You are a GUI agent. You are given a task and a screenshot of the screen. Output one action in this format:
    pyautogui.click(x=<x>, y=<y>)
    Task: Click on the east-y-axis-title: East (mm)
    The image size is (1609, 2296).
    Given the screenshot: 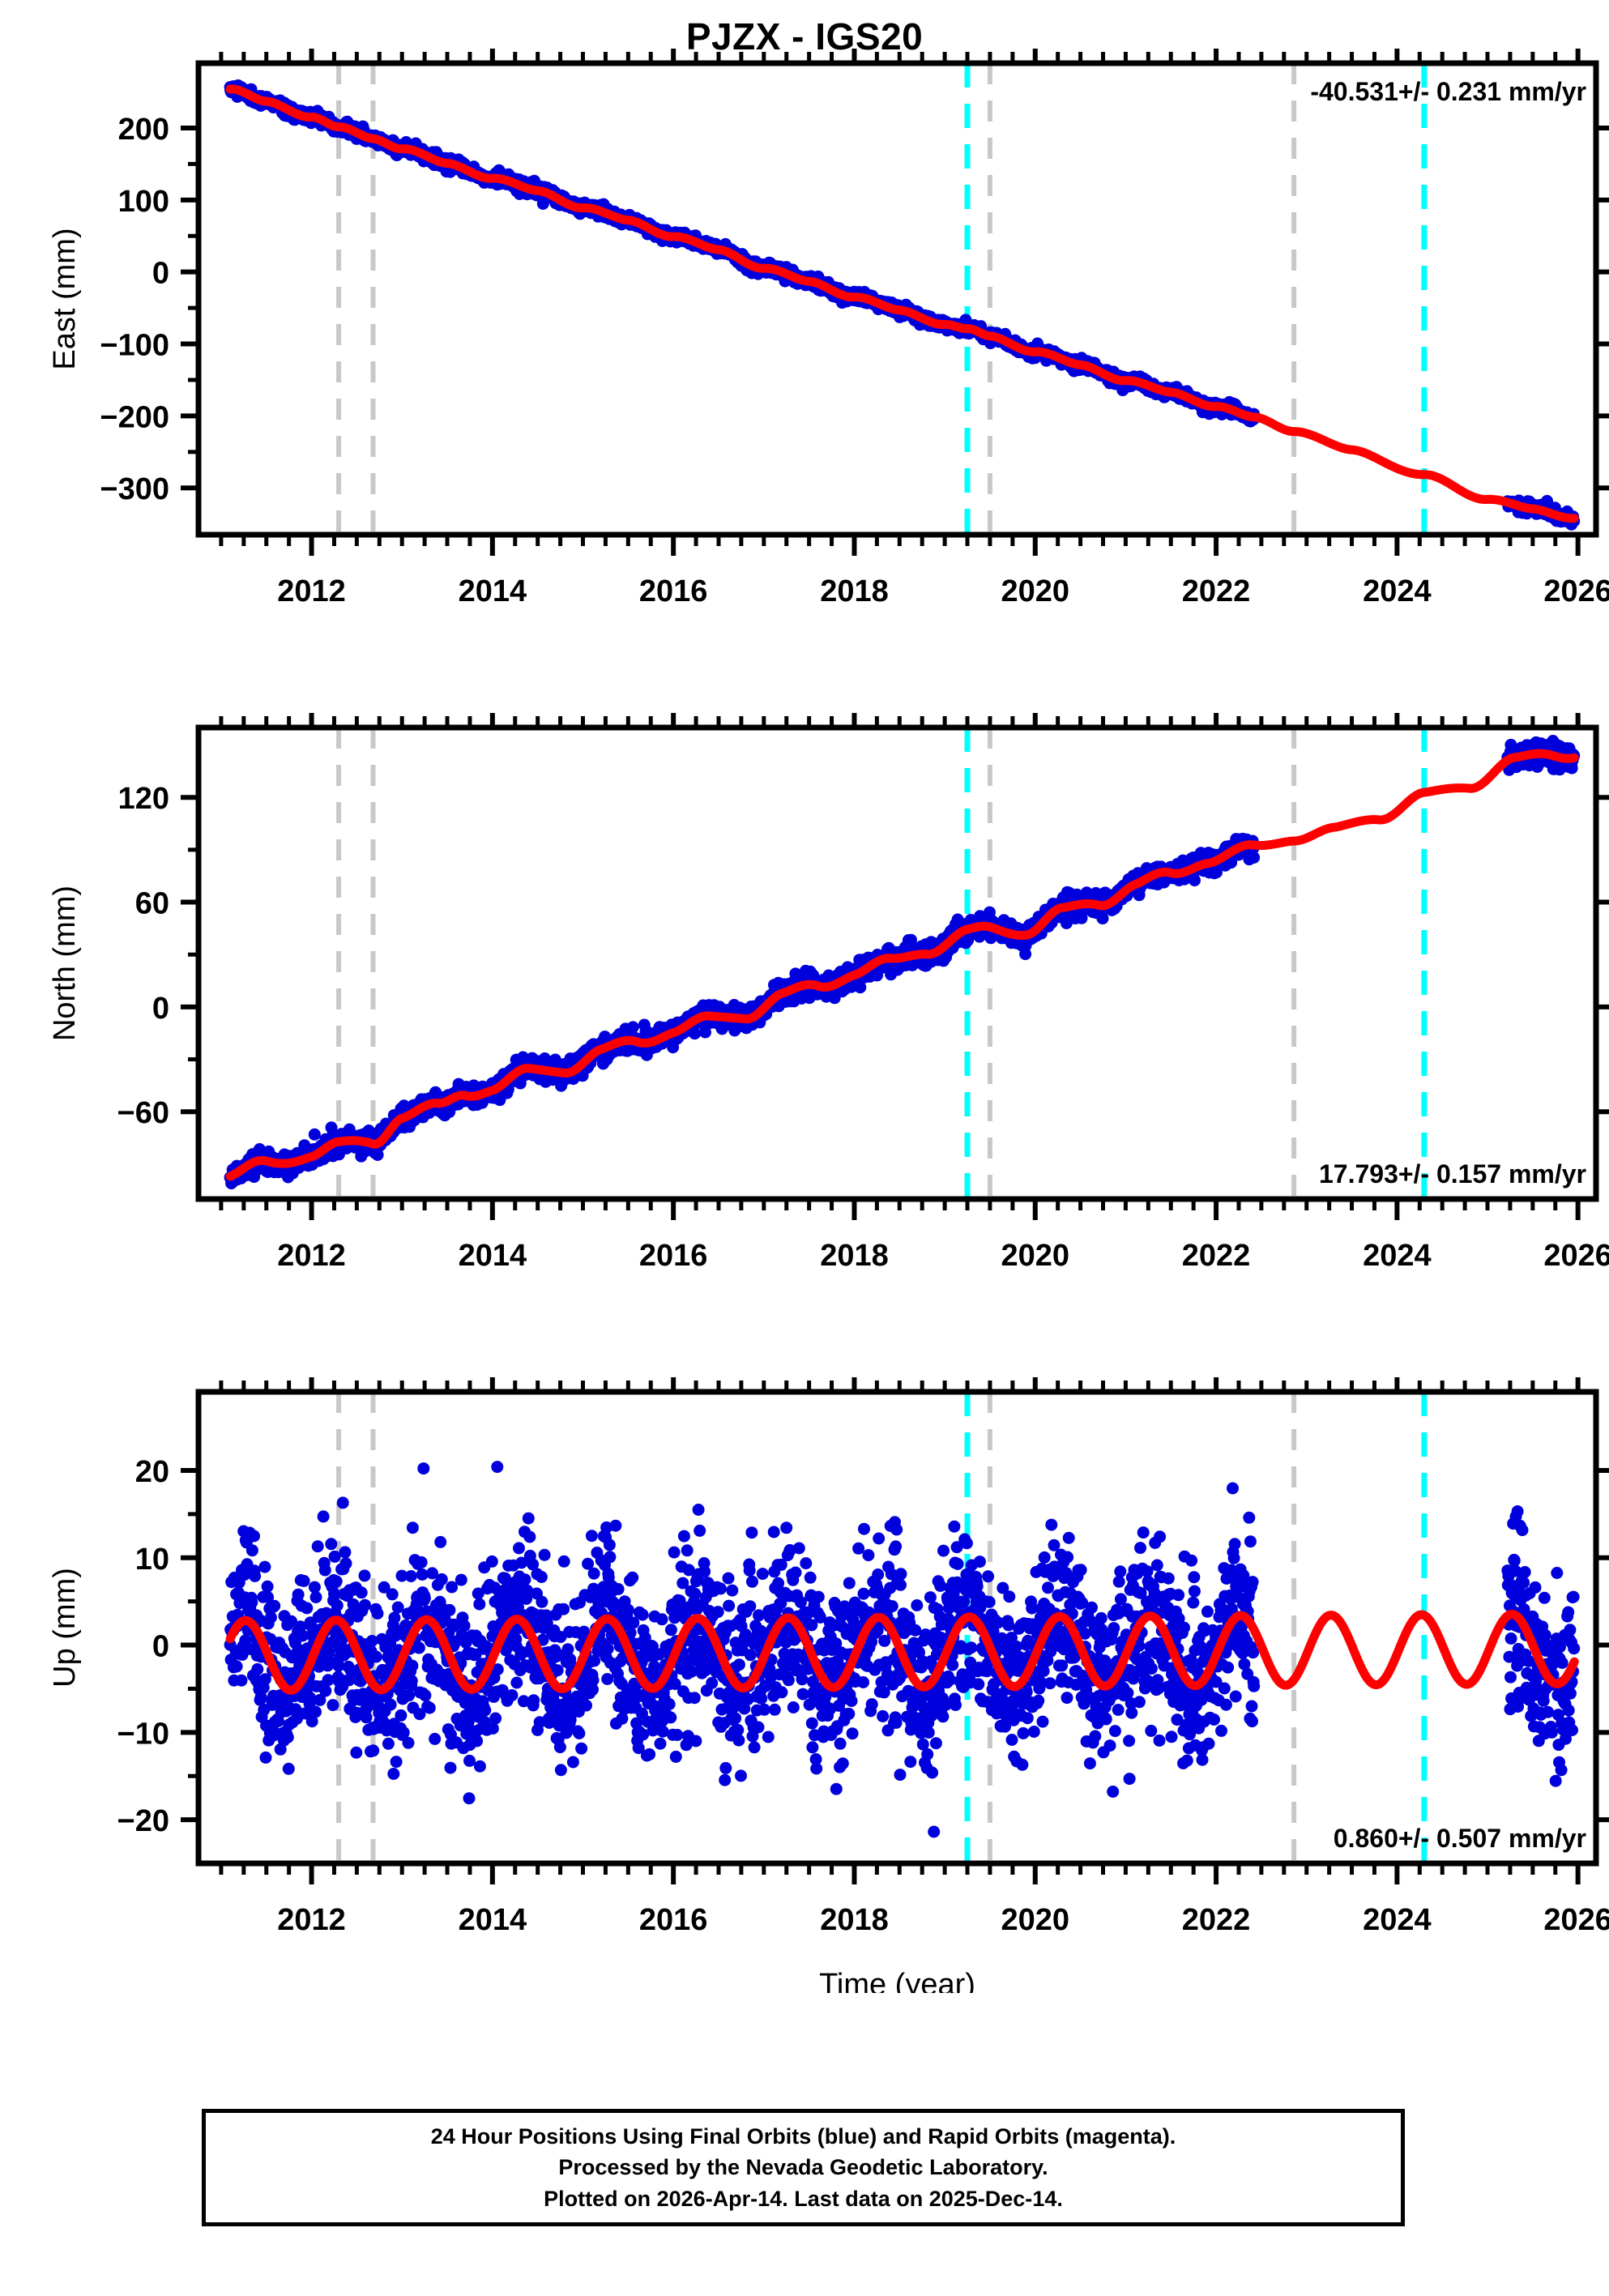 What is the action you would take?
    pyautogui.click(x=65, y=298)
    